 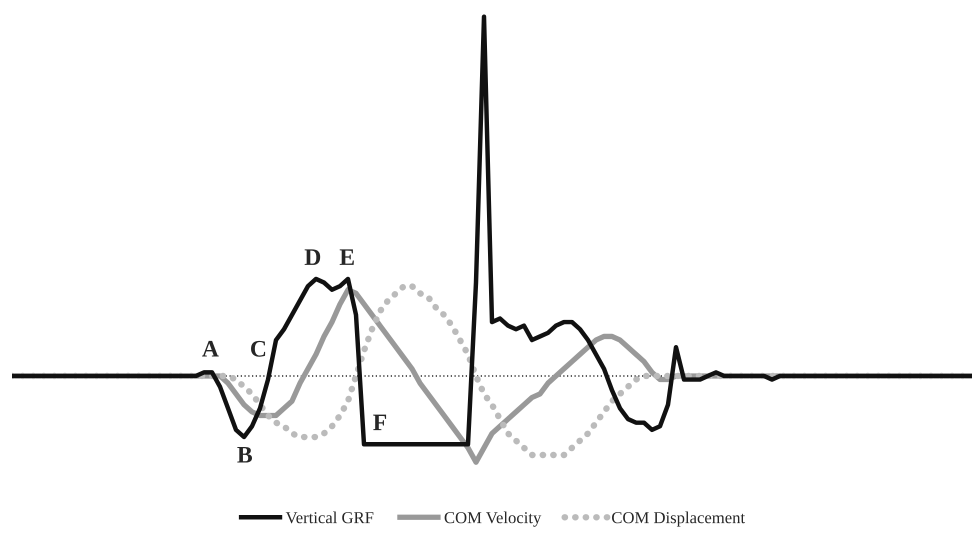 I want to click on annotation: D, so click(x=312, y=257).